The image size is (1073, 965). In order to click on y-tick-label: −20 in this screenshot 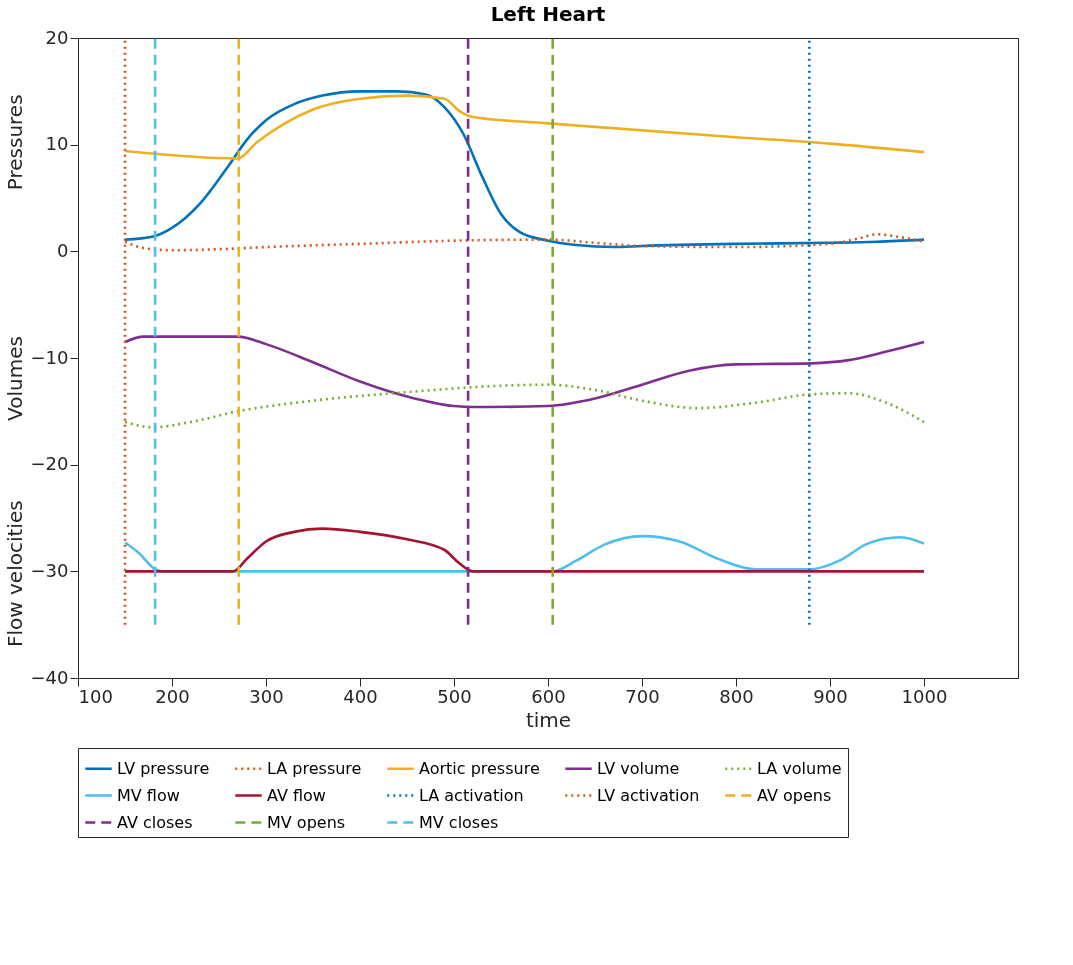, I will do `click(49, 464)`.